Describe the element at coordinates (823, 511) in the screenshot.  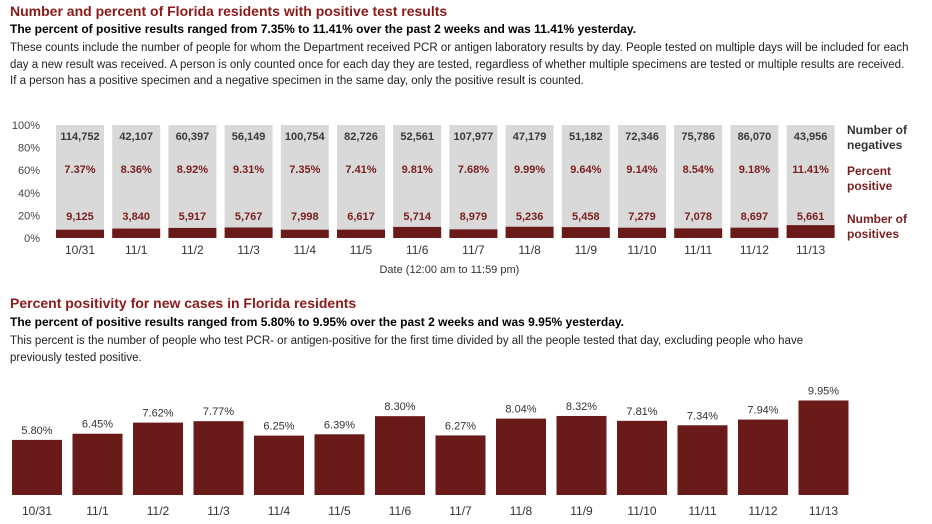
I see `x-tick-label: 11/13` at that location.